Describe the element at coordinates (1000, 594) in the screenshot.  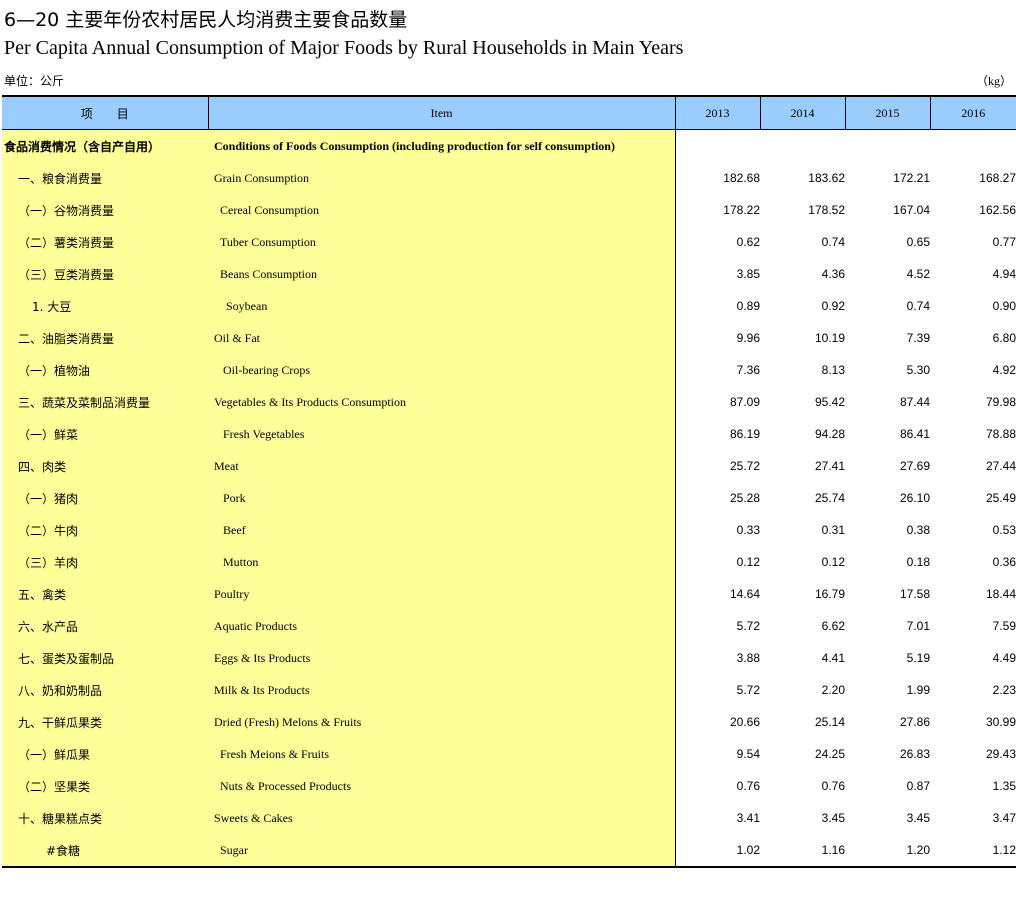
I see `value-cell-2016: 18.44` at that location.